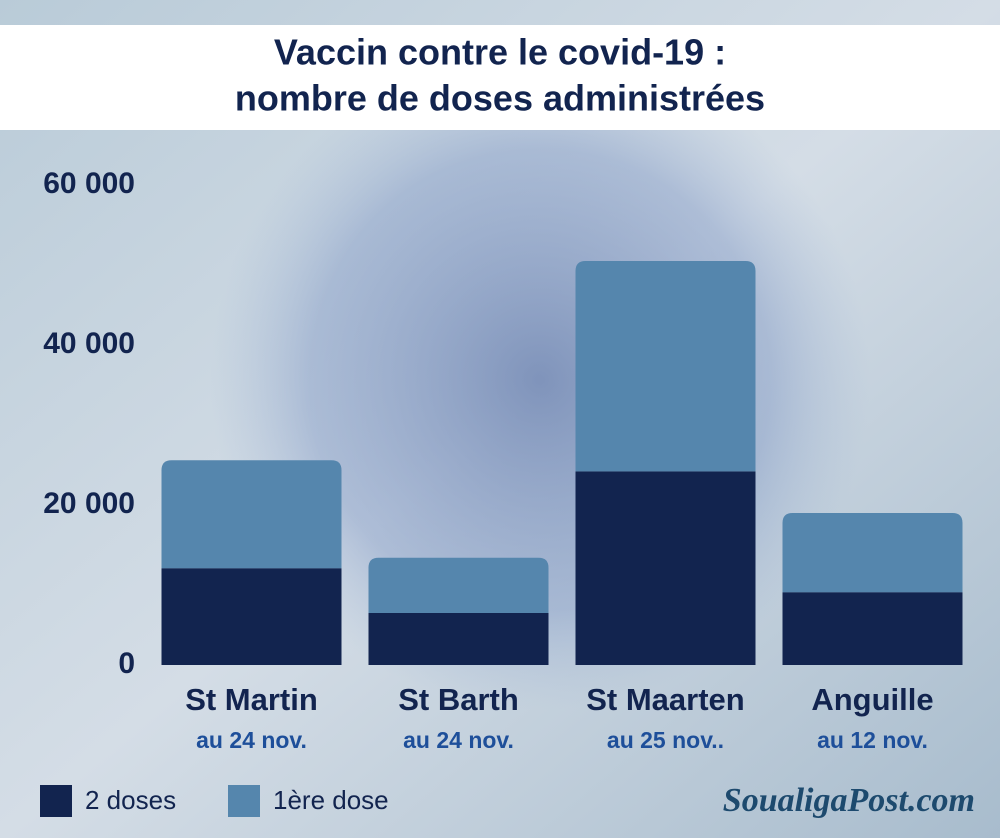  What do you see at coordinates (665, 740) in the screenshot?
I see `x-tick-note: au 25 nov..` at bounding box center [665, 740].